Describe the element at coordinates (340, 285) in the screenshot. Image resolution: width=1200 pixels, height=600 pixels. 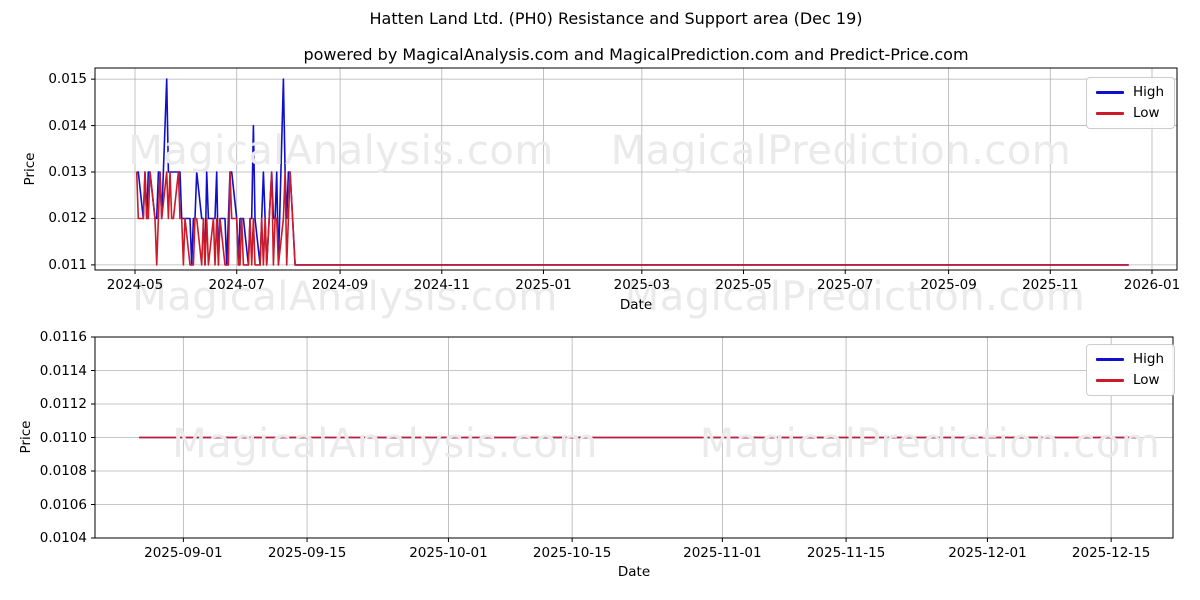
I see `x-tick-label: 2024-09` at that location.